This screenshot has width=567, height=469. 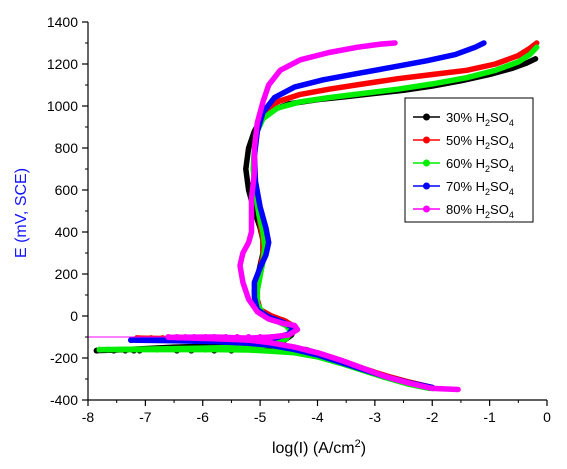 I want to click on x-tick-label: -2, so click(x=432, y=417).